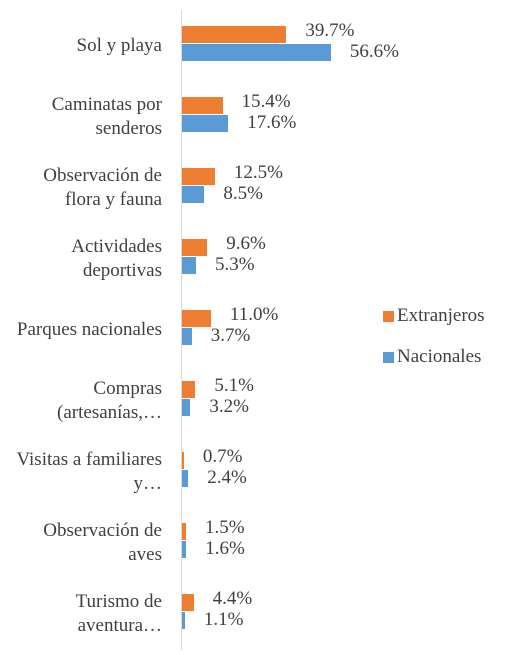  Describe the element at coordinates (222, 457) in the screenshot. I see `value-label: 0.7%` at that location.